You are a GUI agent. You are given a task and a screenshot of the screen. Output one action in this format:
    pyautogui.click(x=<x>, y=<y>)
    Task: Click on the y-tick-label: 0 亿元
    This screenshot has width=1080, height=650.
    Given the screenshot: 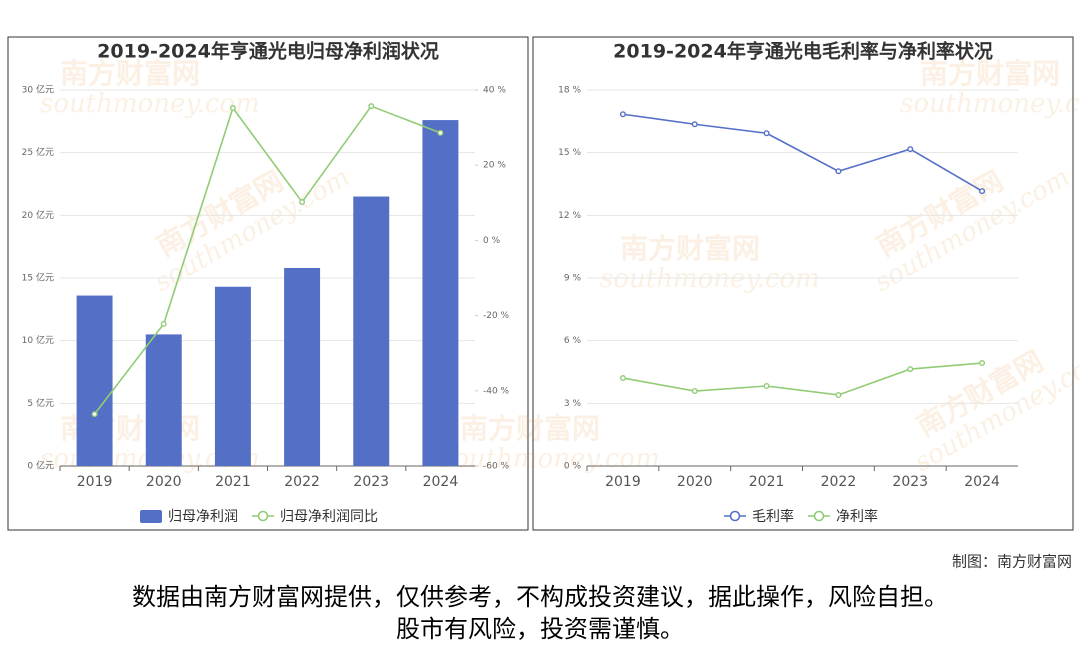 What is the action you would take?
    pyautogui.click(x=40, y=466)
    